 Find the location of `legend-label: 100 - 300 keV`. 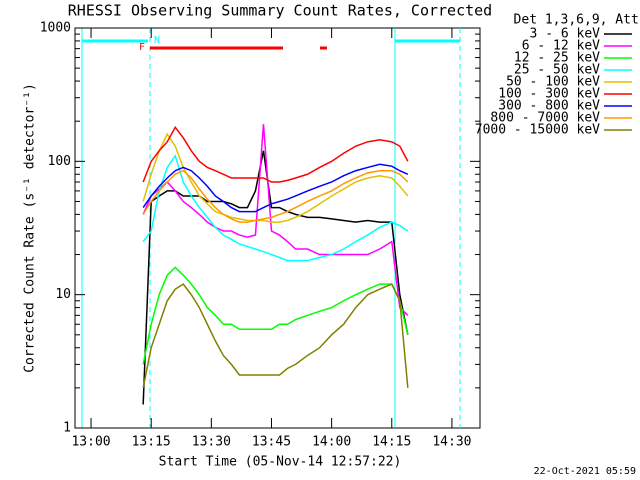

legend-label: 100 - 300 keV is located at coordinates (549, 94).